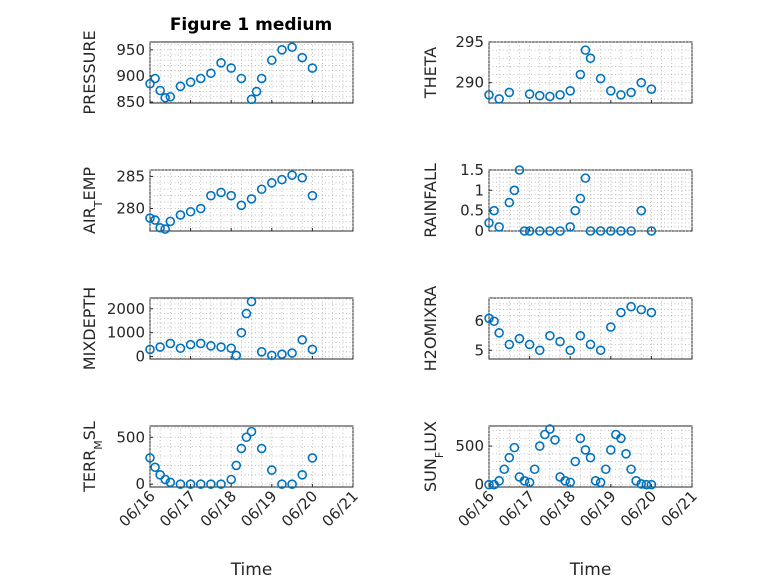 The width and height of the screenshot is (778, 583). I want to click on sunflux-axes, so click(590, 456).